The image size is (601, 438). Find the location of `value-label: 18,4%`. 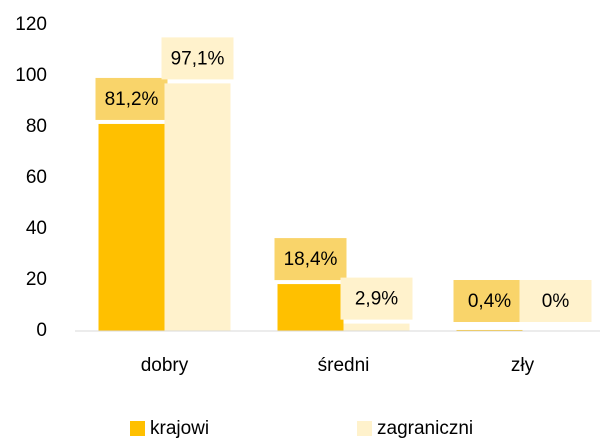

value-label: 18,4% is located at coordinates (311, 259).